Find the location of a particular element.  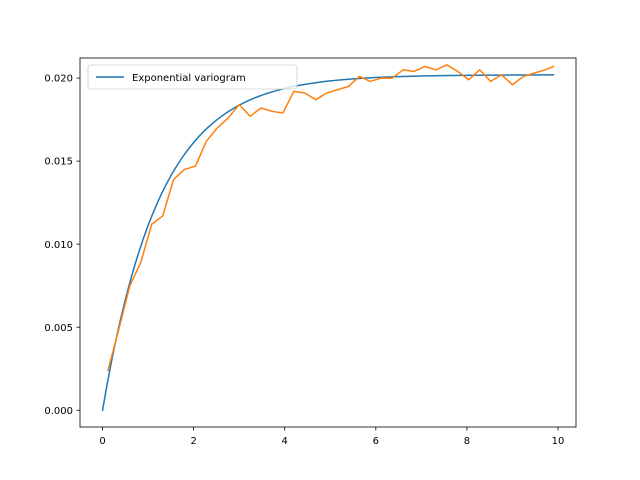

y-tick-label: 0.005 is located at coordinates (58, 328).